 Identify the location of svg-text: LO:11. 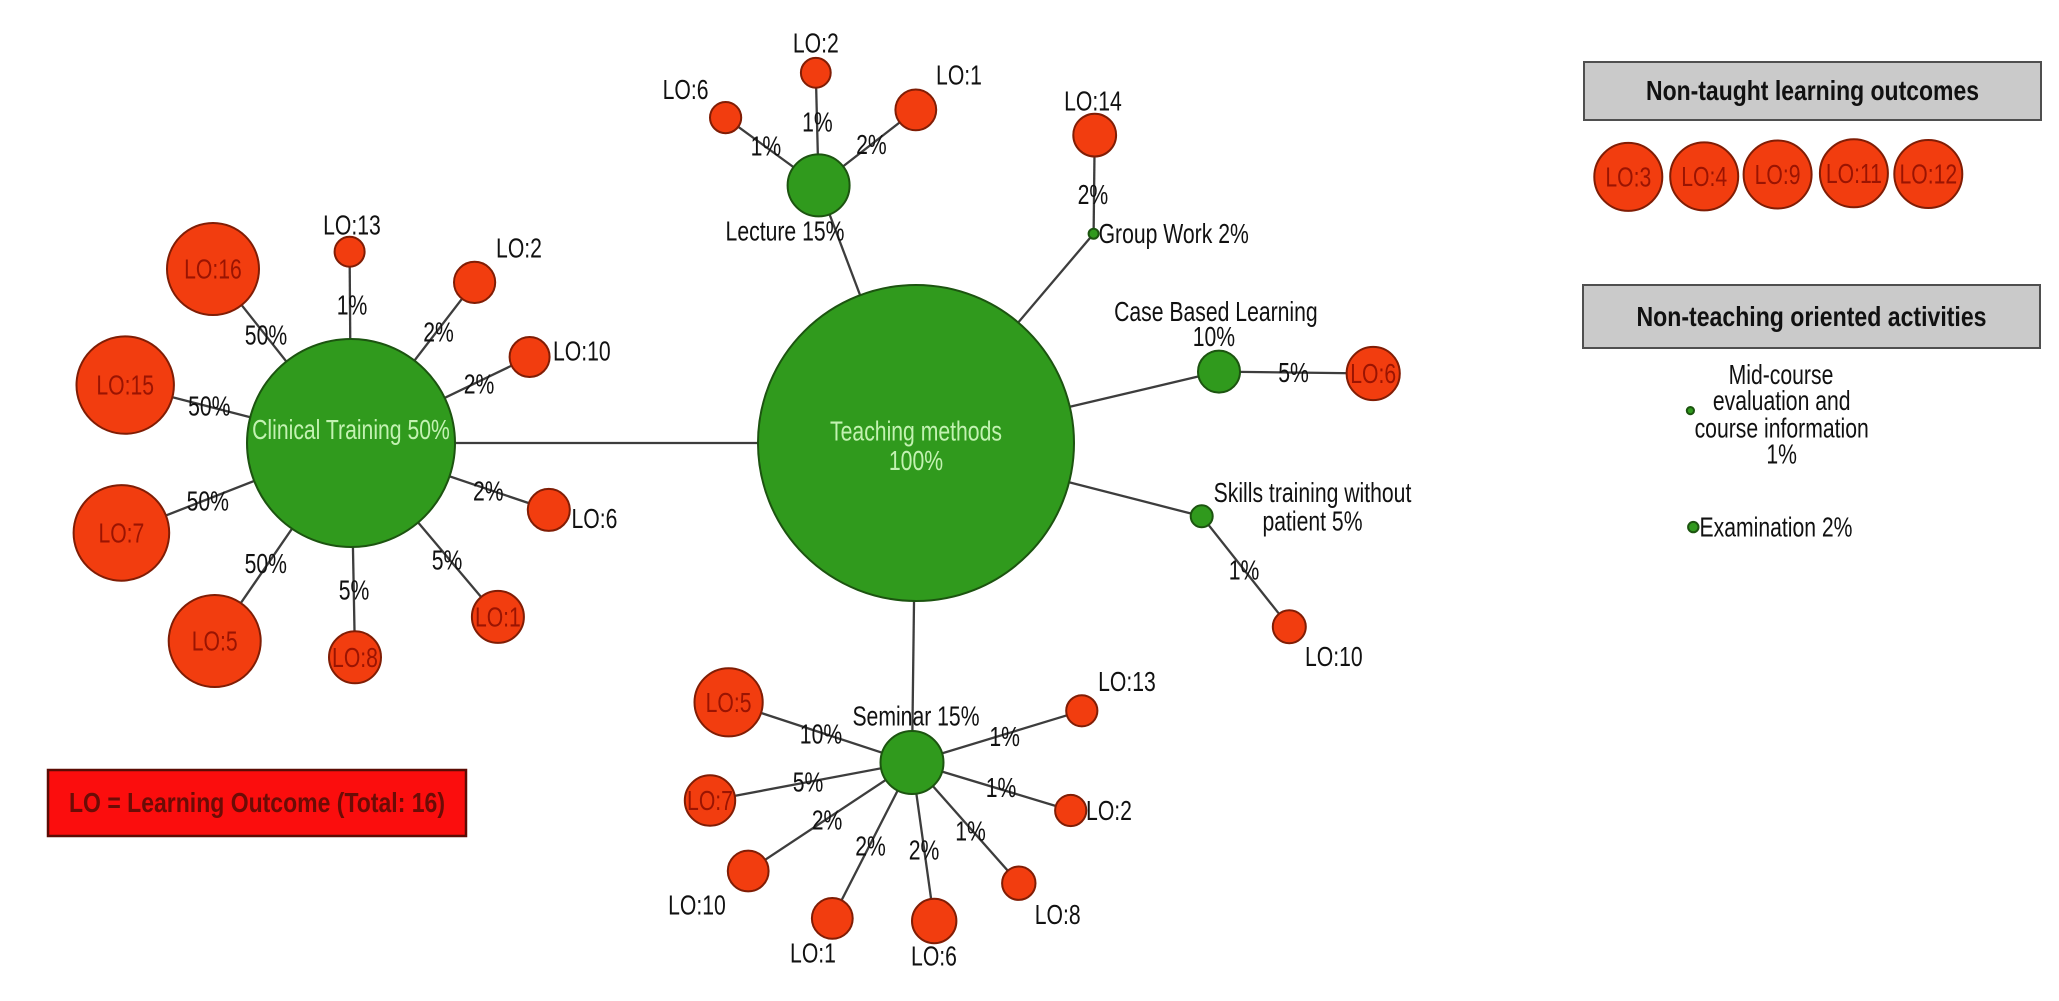
(1854, 173).